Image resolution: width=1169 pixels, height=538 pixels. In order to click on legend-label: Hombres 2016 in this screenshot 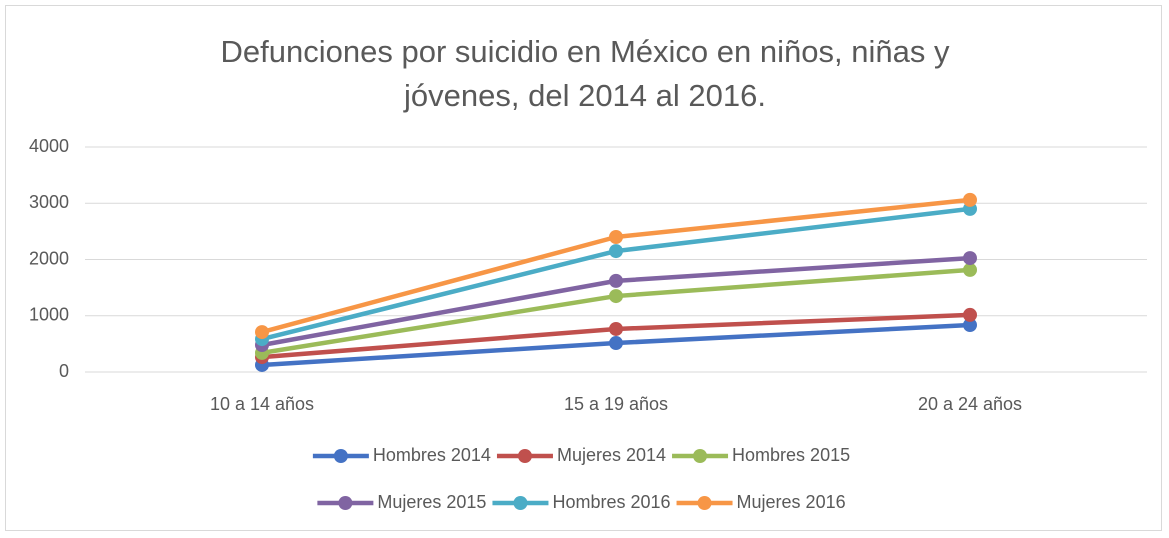, I will do `click(611, 502)`.